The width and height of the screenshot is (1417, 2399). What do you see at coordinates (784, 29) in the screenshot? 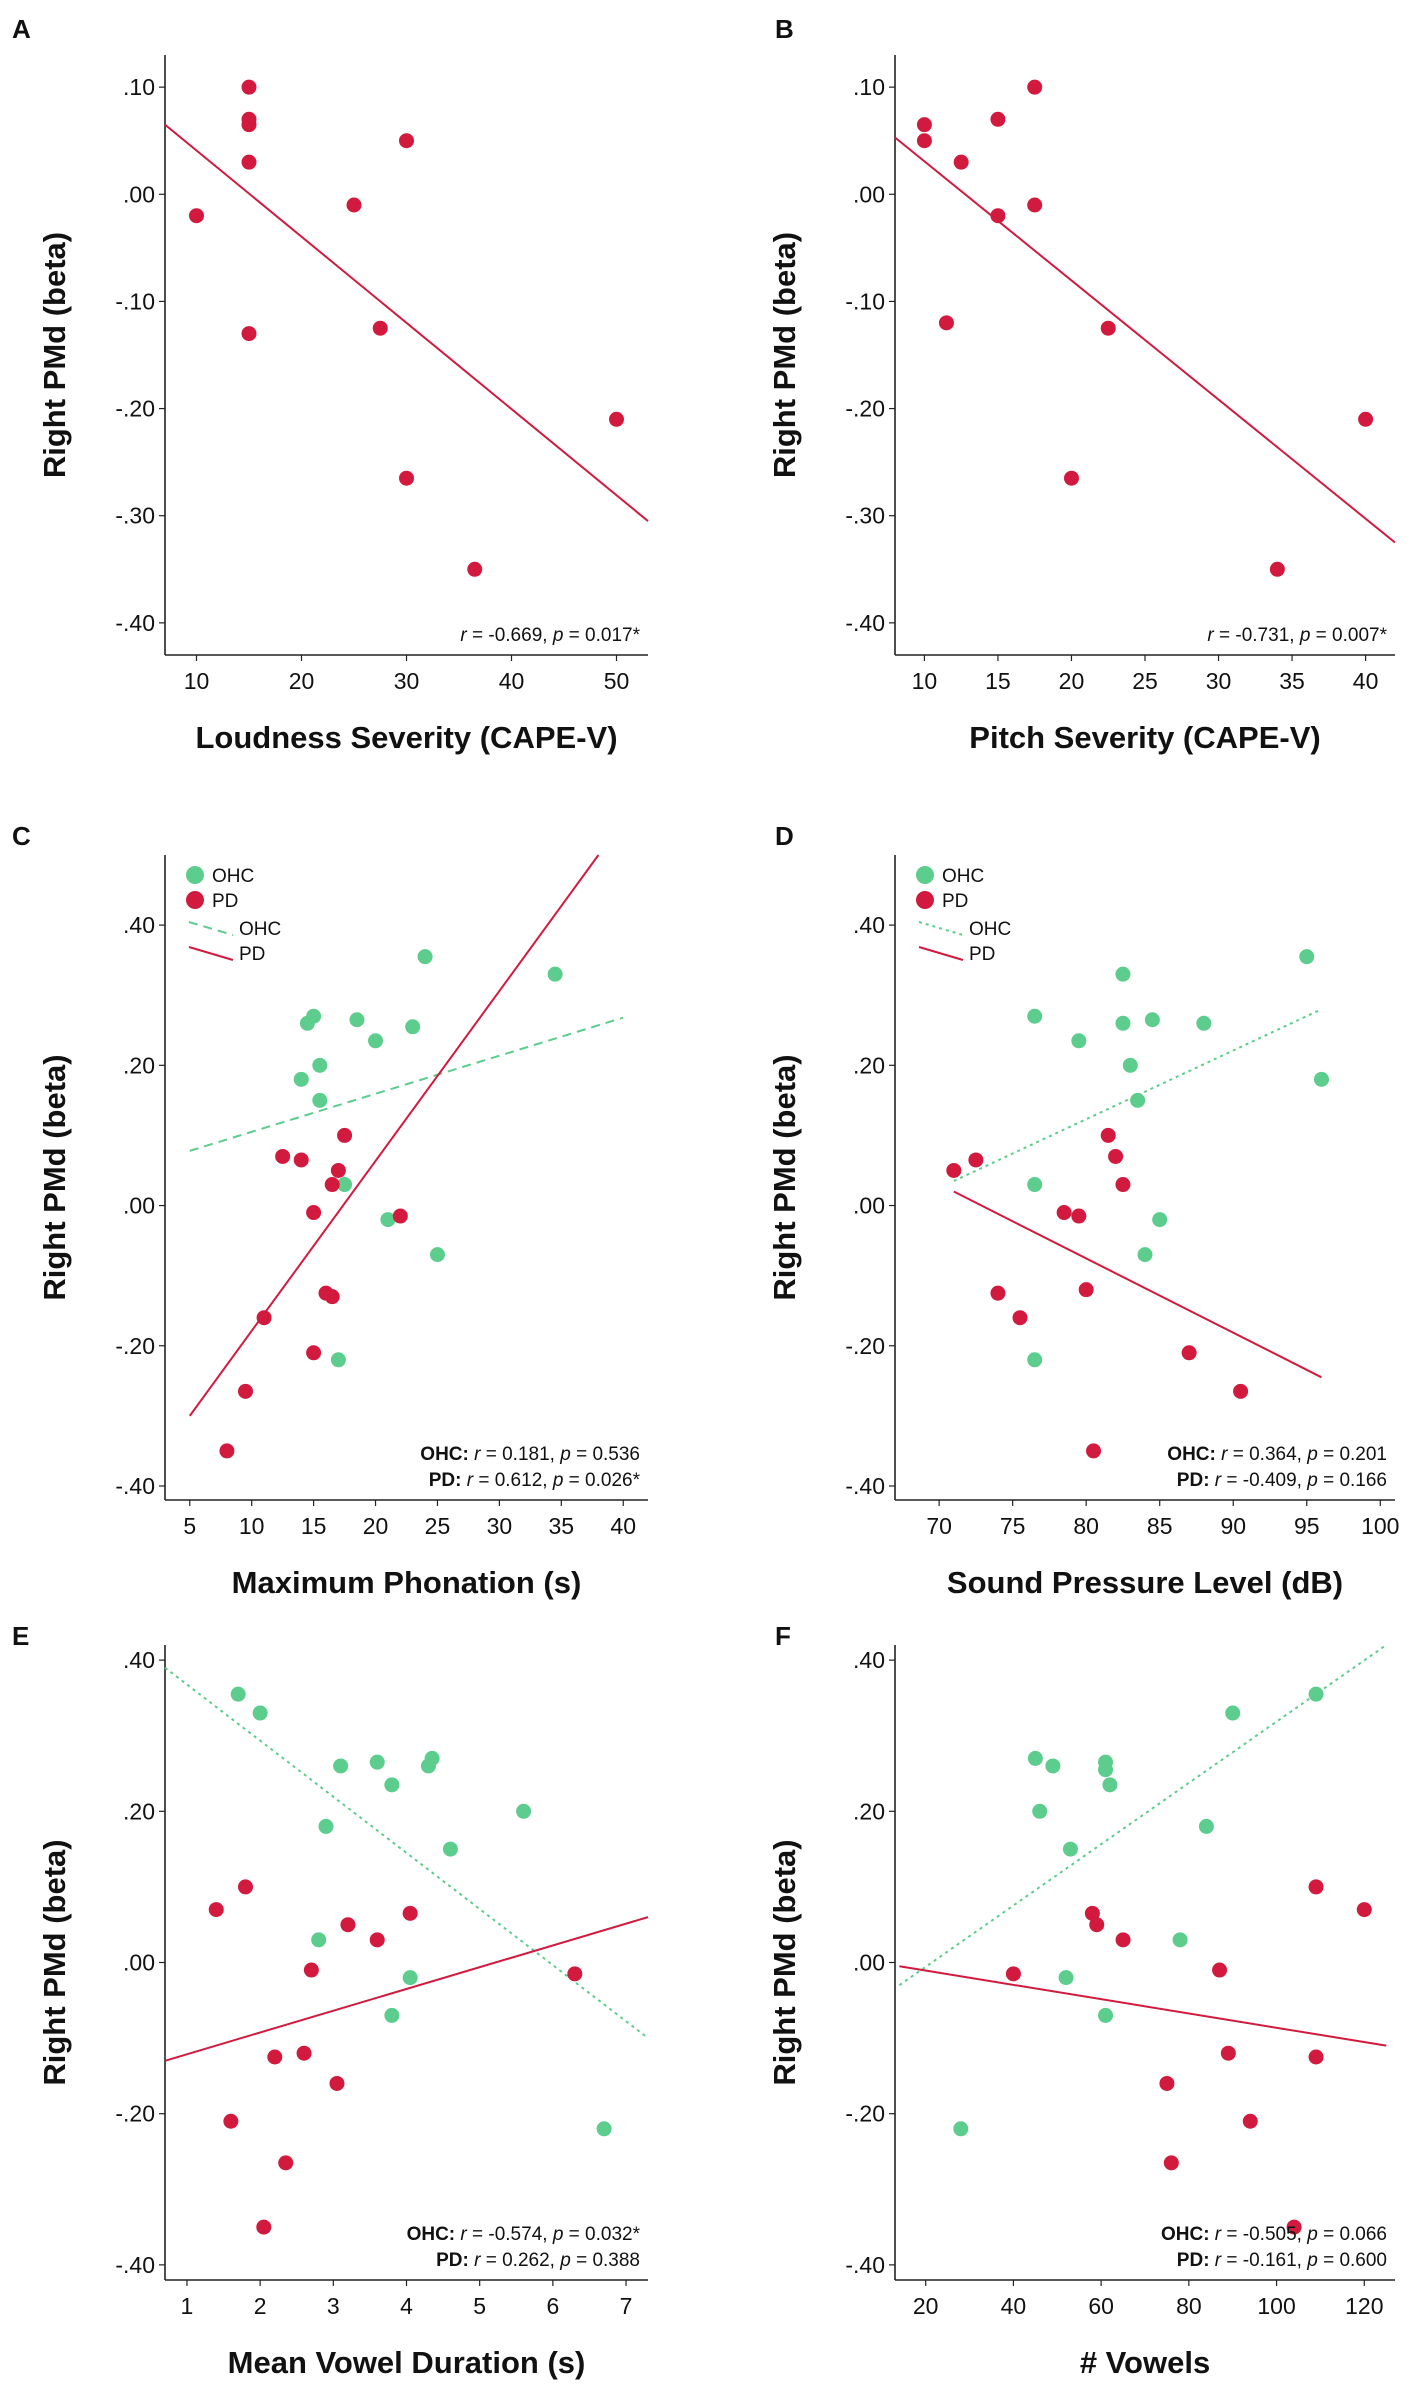
I see `panel-letter: B` at bounding box center [784, 29].